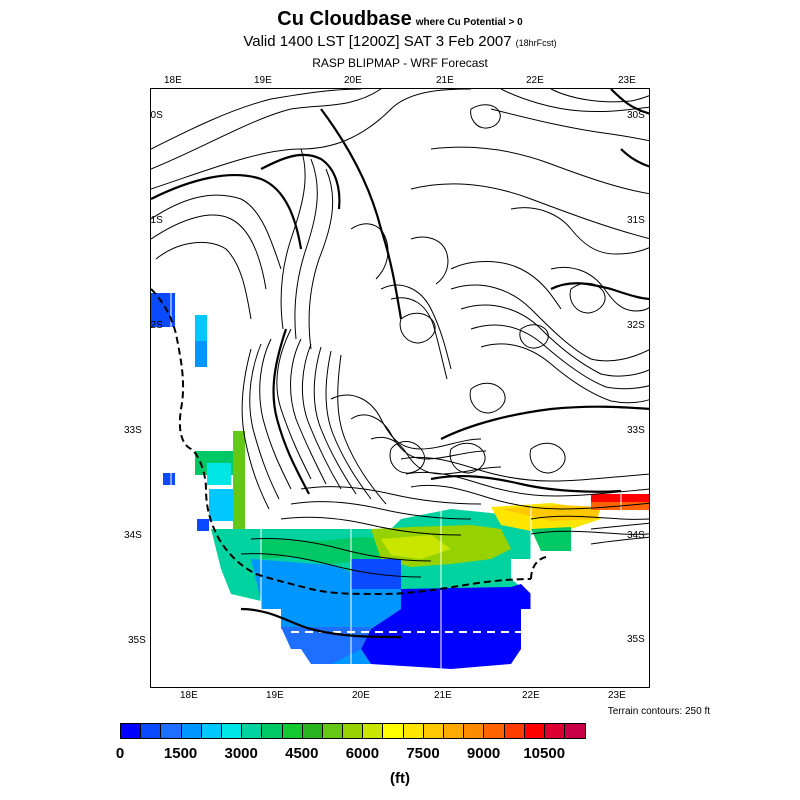 This screenshot has height=800, width=800. What do you see at coordinates (275, 695) in the screenshot?
I see `bottom-lon-label: 19E` at bounding box center [275, 695].